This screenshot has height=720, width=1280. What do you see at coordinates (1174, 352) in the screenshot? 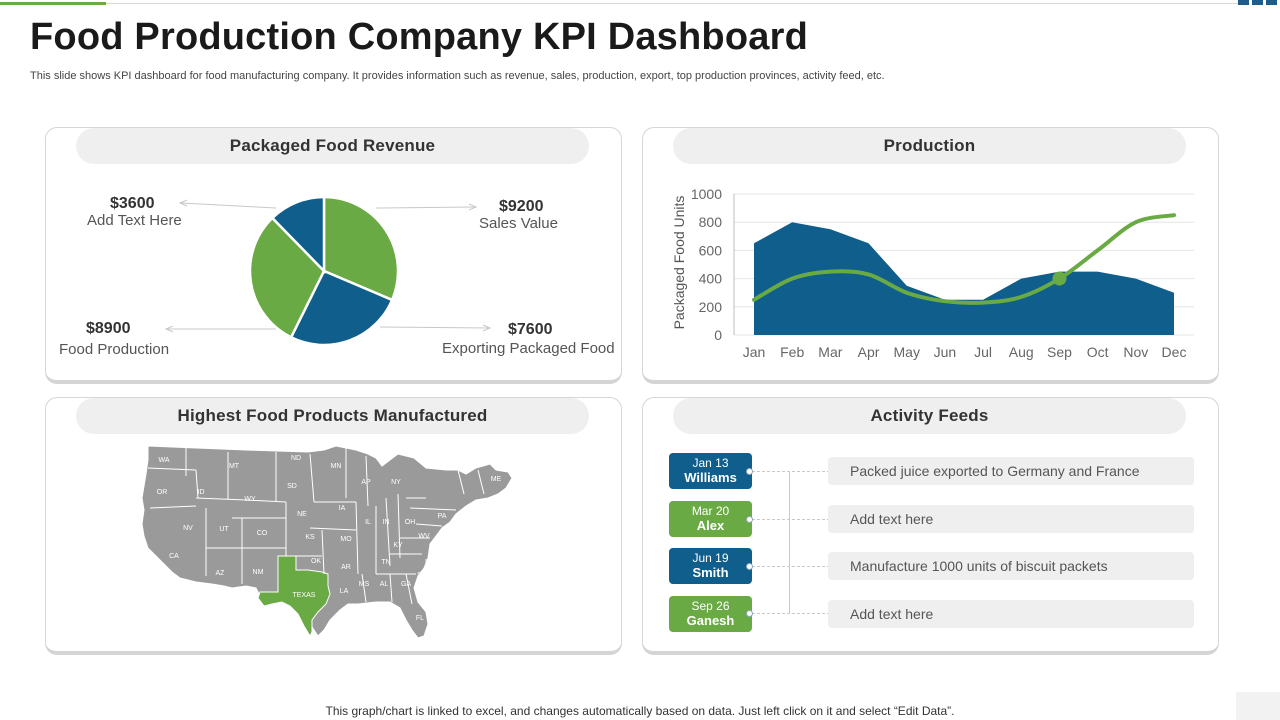
I see `x-tick-label: Dec` at bounding box center [1174, 352].